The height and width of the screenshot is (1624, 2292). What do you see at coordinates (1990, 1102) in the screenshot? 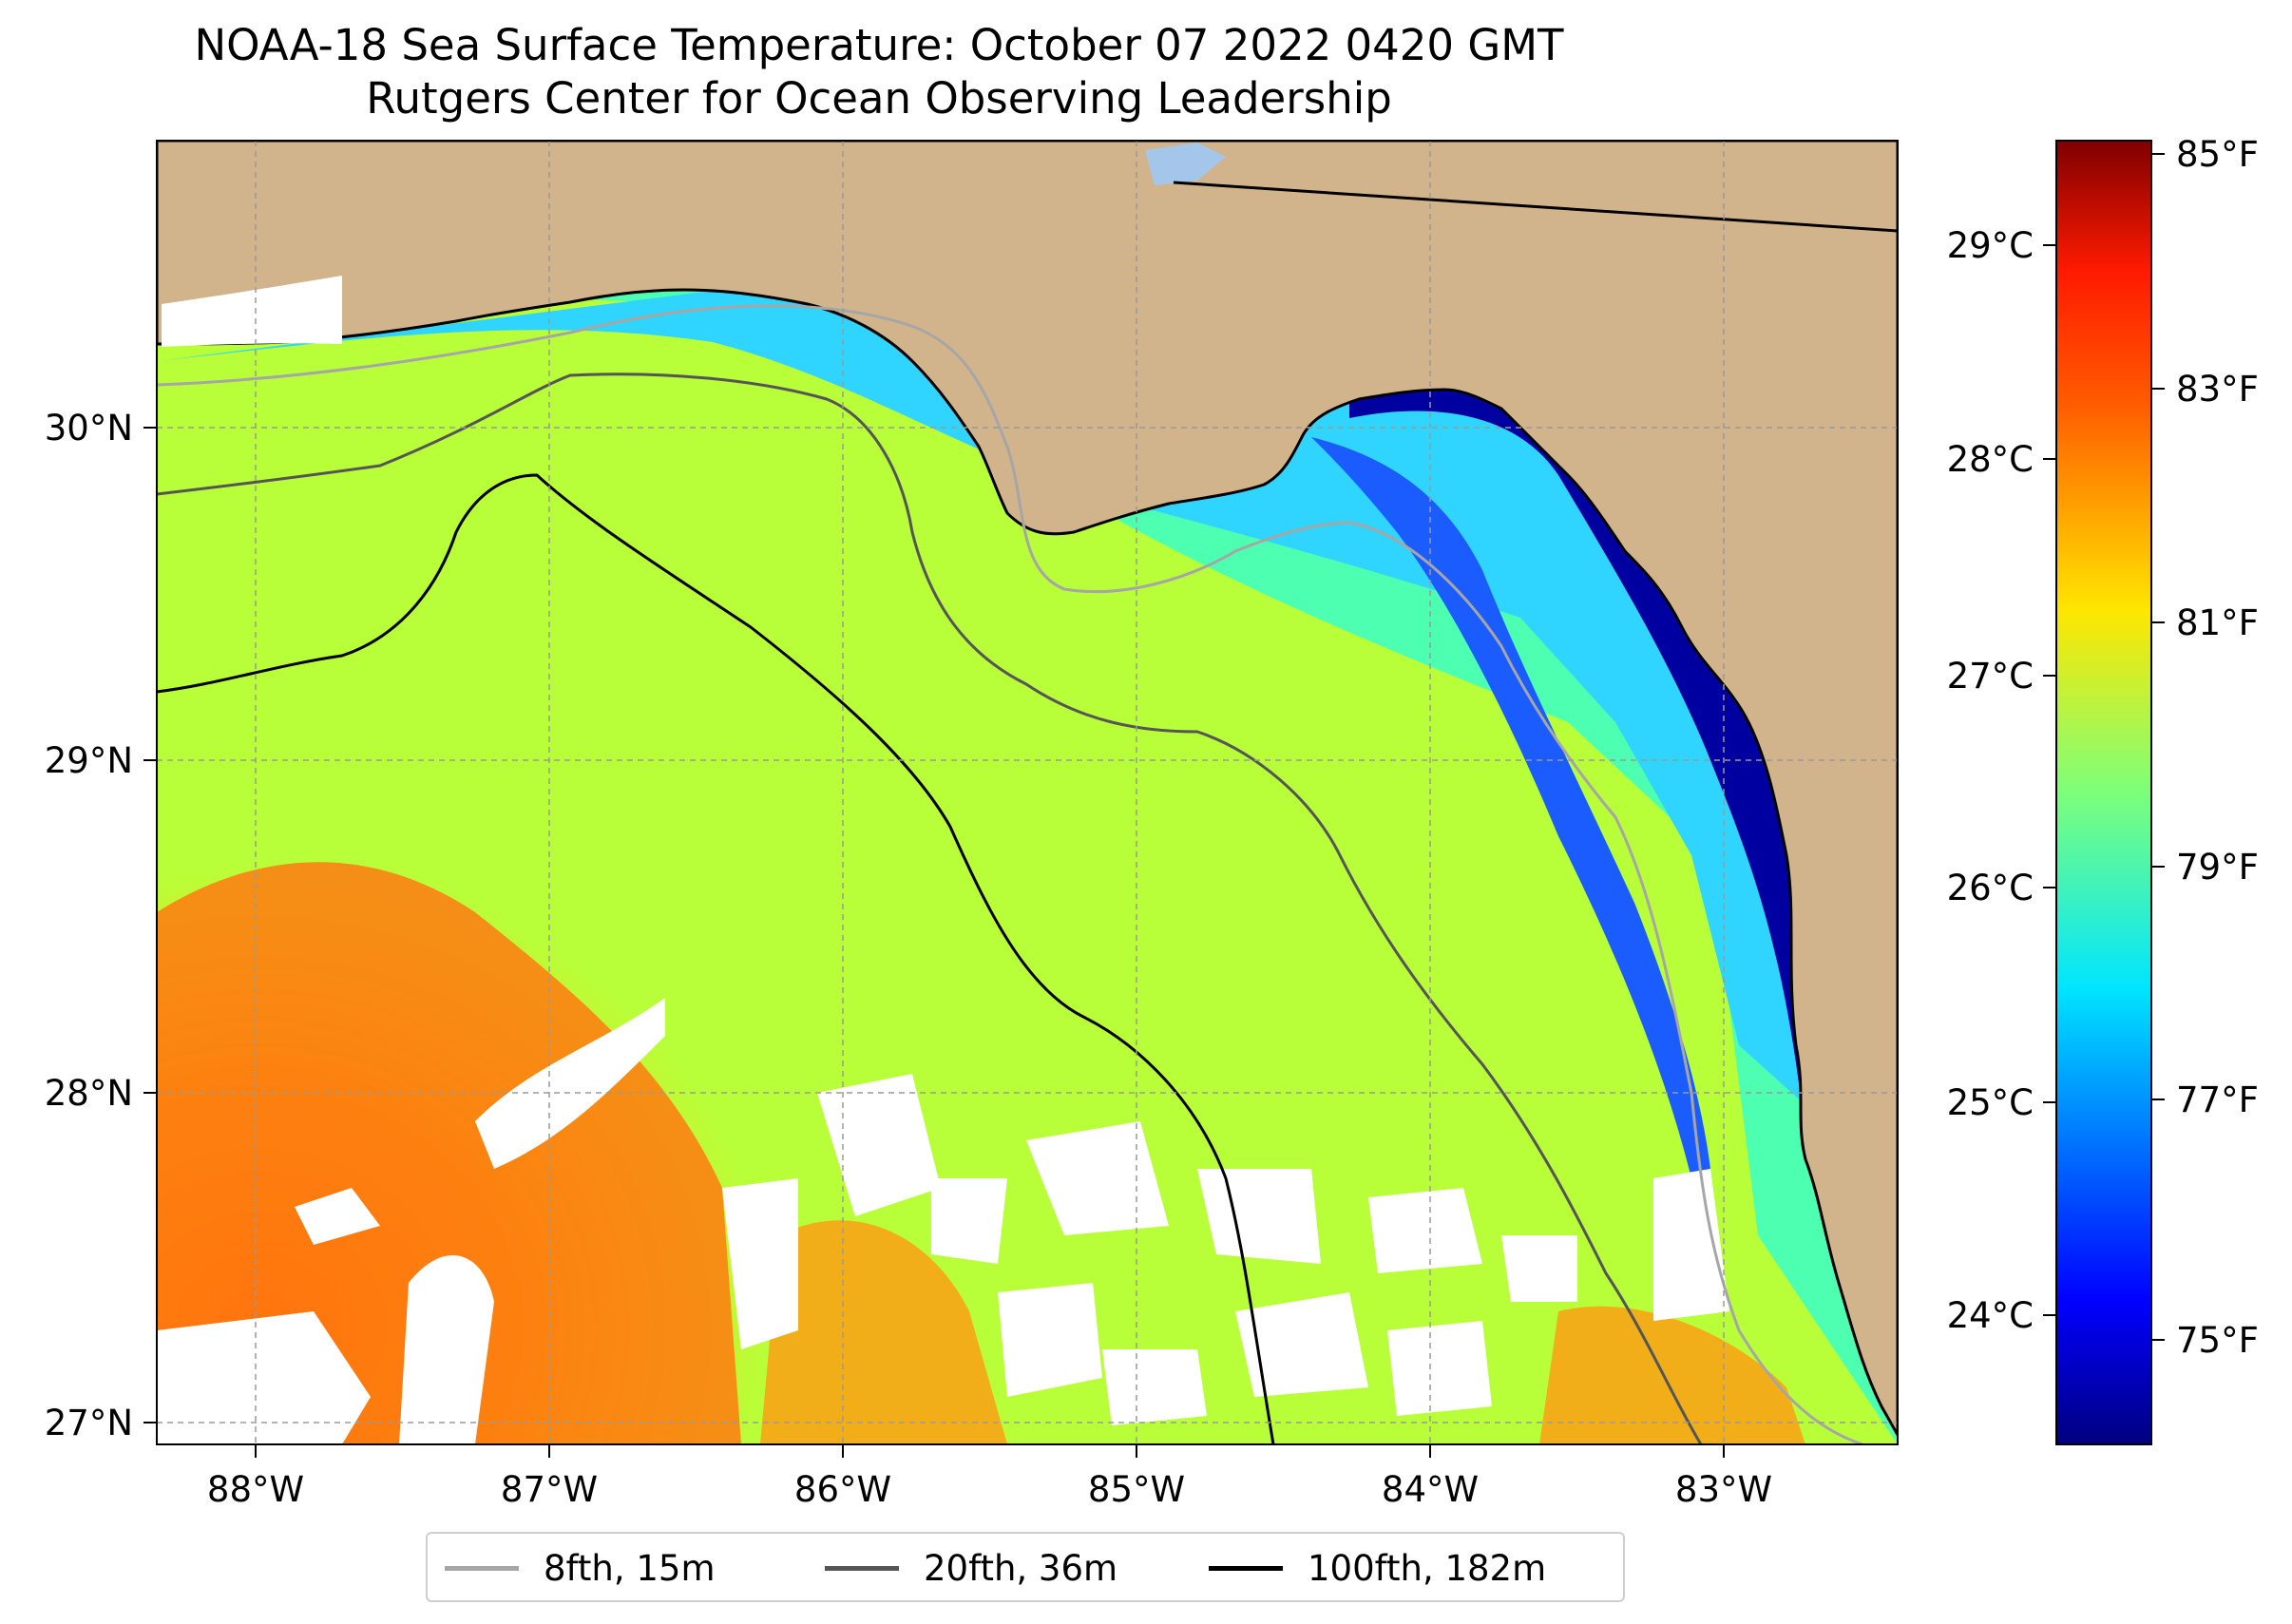
I see `colorbar-c-25: 25°C` at bounding box center [1990, 1102].